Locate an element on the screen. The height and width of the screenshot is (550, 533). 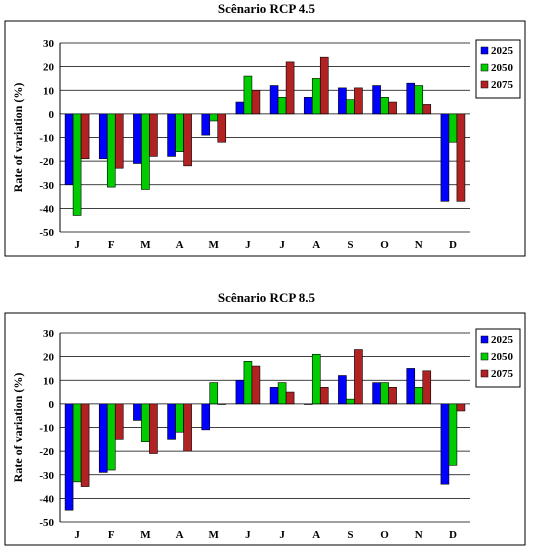
x-tick-label: A is located at coordinates (316, 535).